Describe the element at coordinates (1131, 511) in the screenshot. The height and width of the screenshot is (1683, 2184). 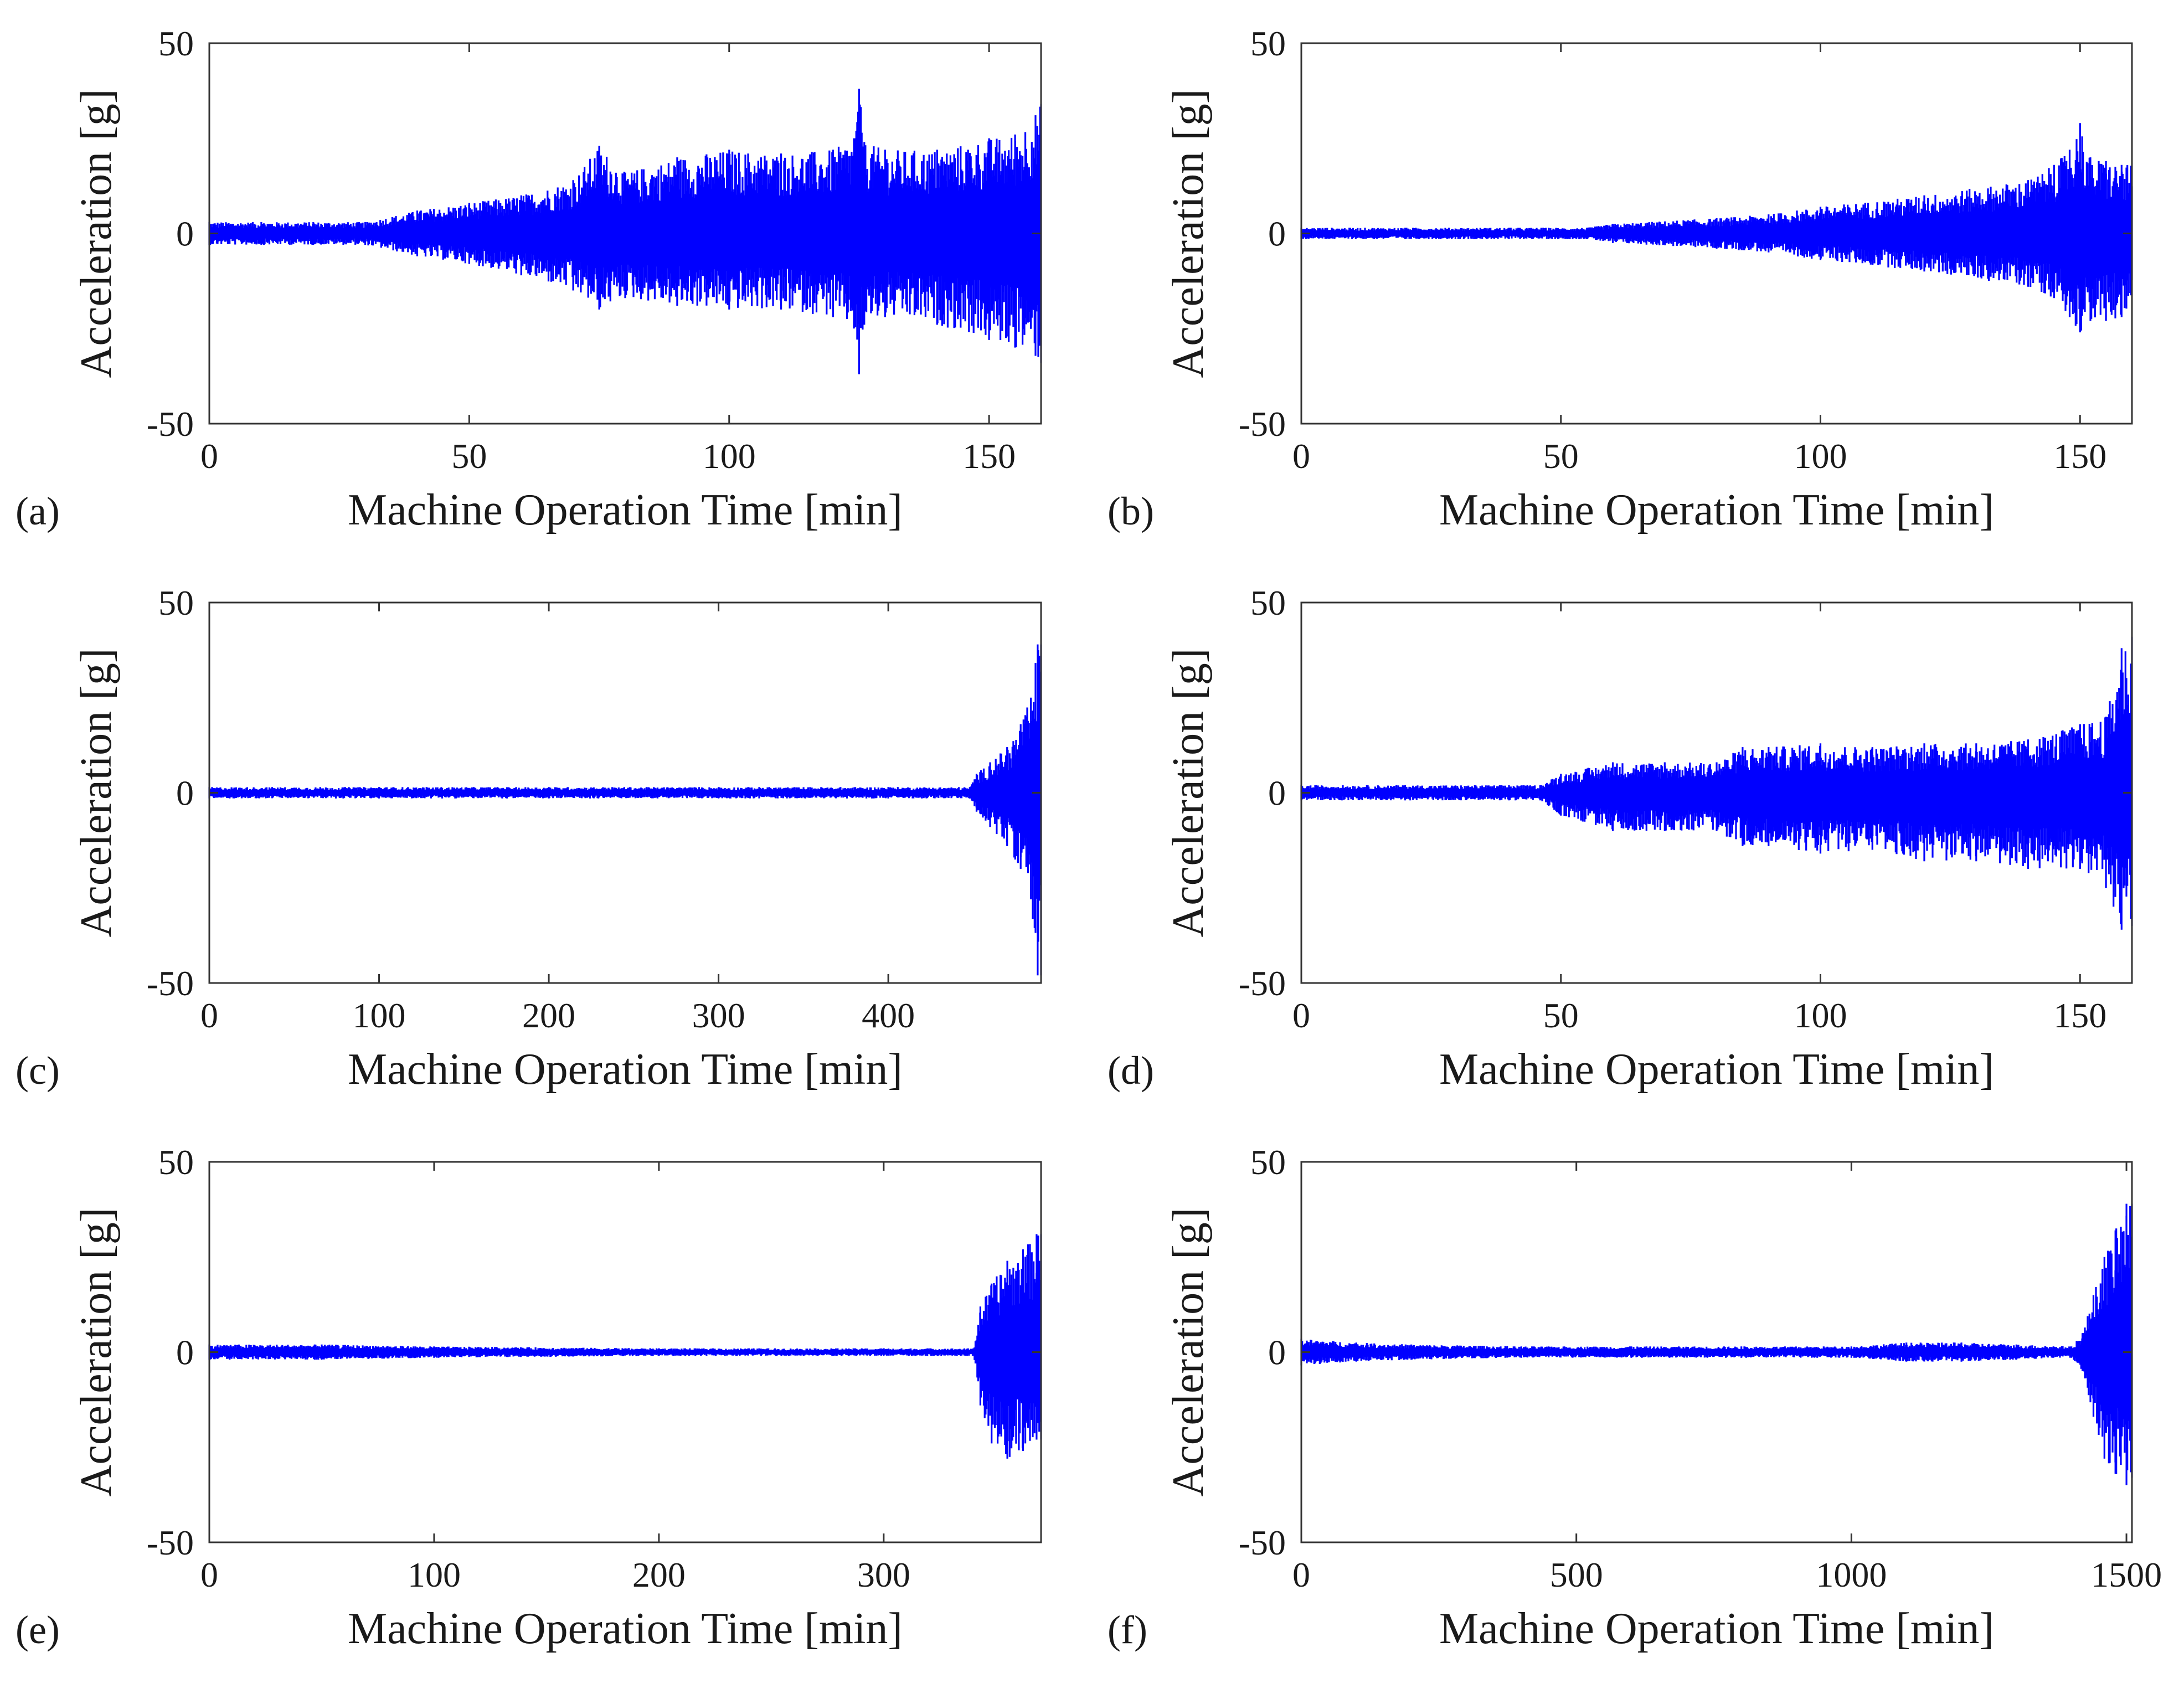
I see `panel-label: (b)` at that location.